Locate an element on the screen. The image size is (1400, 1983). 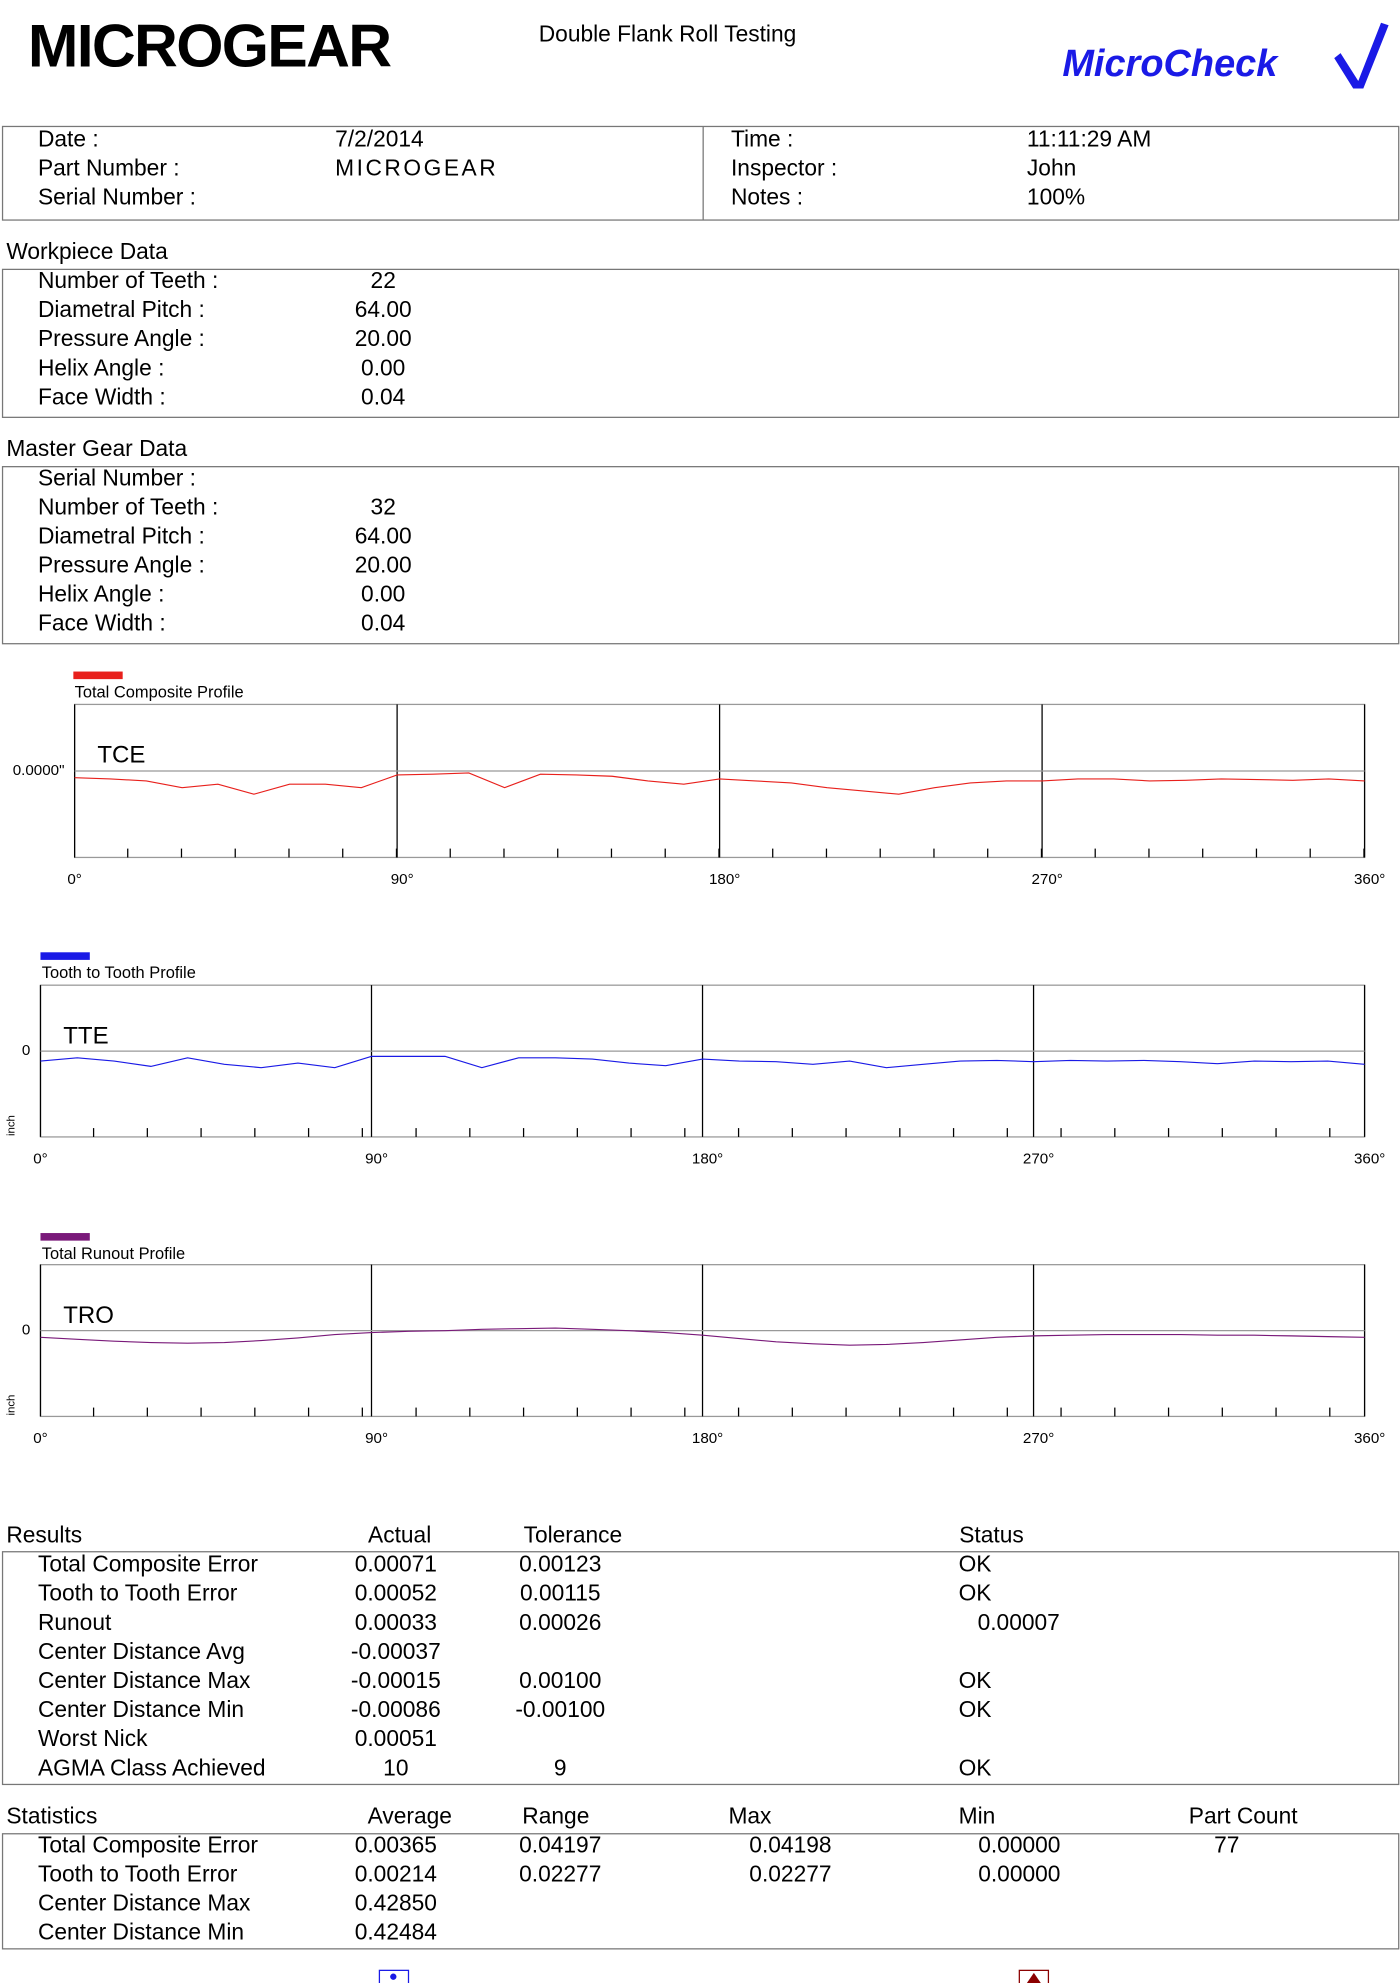
result-label: Runout is located at coordinates (75, 1622).